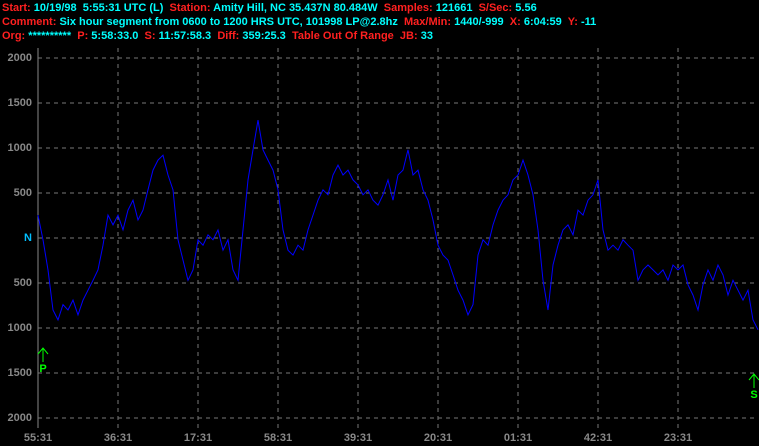 The height and width of the screenshot is (446, 759). What do you see at coordinates (118, 438) in the screenshot?
I see `x-tick-label: 36:31` at bounding box center [118, 438].